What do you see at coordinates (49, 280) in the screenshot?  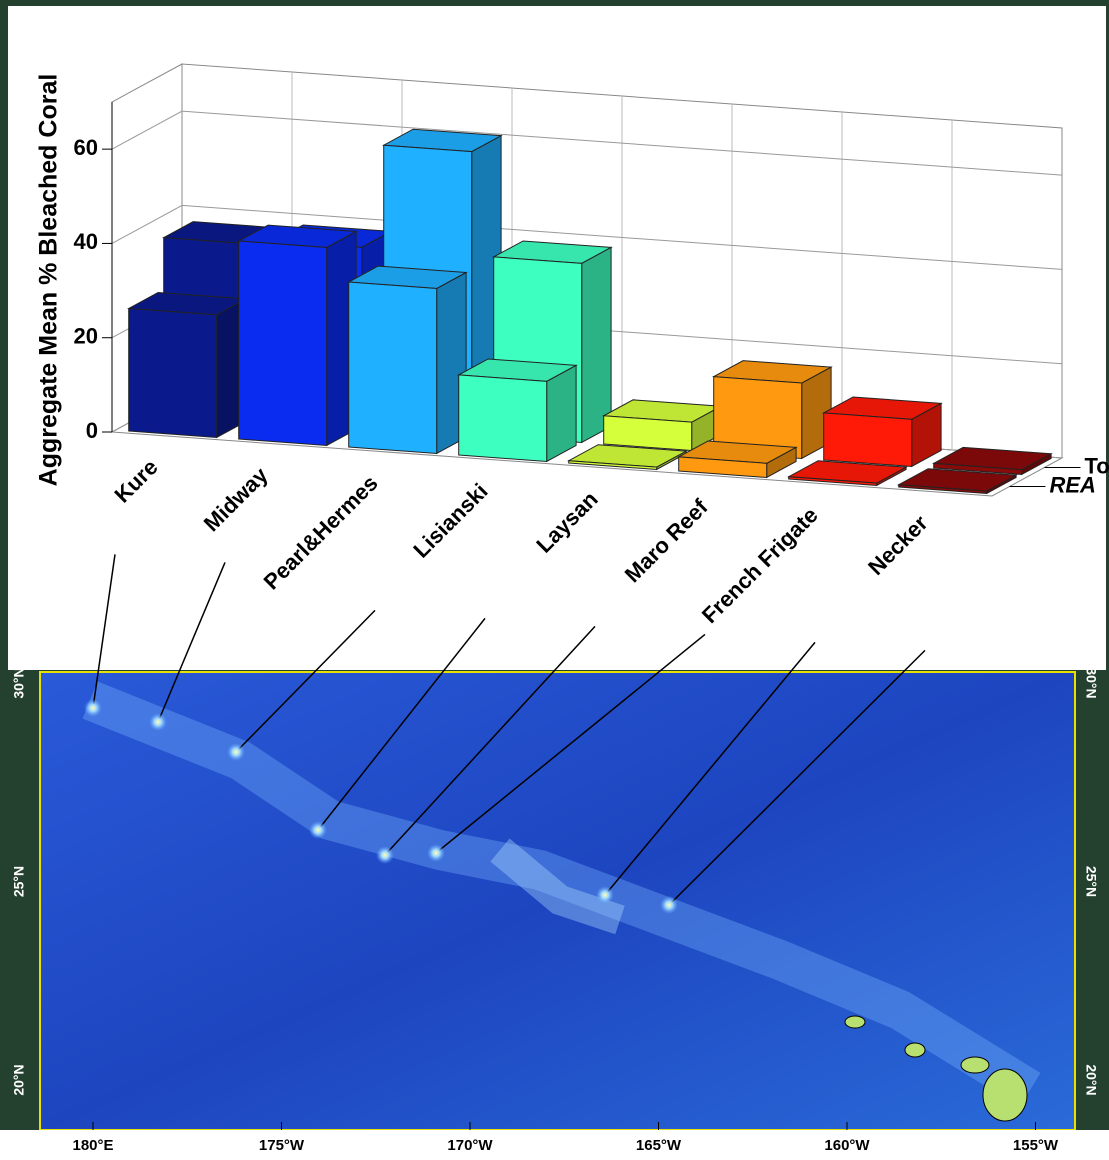 I see `y-axis-label: Aggregate Mean % Bleached Coral` at bounding box center [49, 280].